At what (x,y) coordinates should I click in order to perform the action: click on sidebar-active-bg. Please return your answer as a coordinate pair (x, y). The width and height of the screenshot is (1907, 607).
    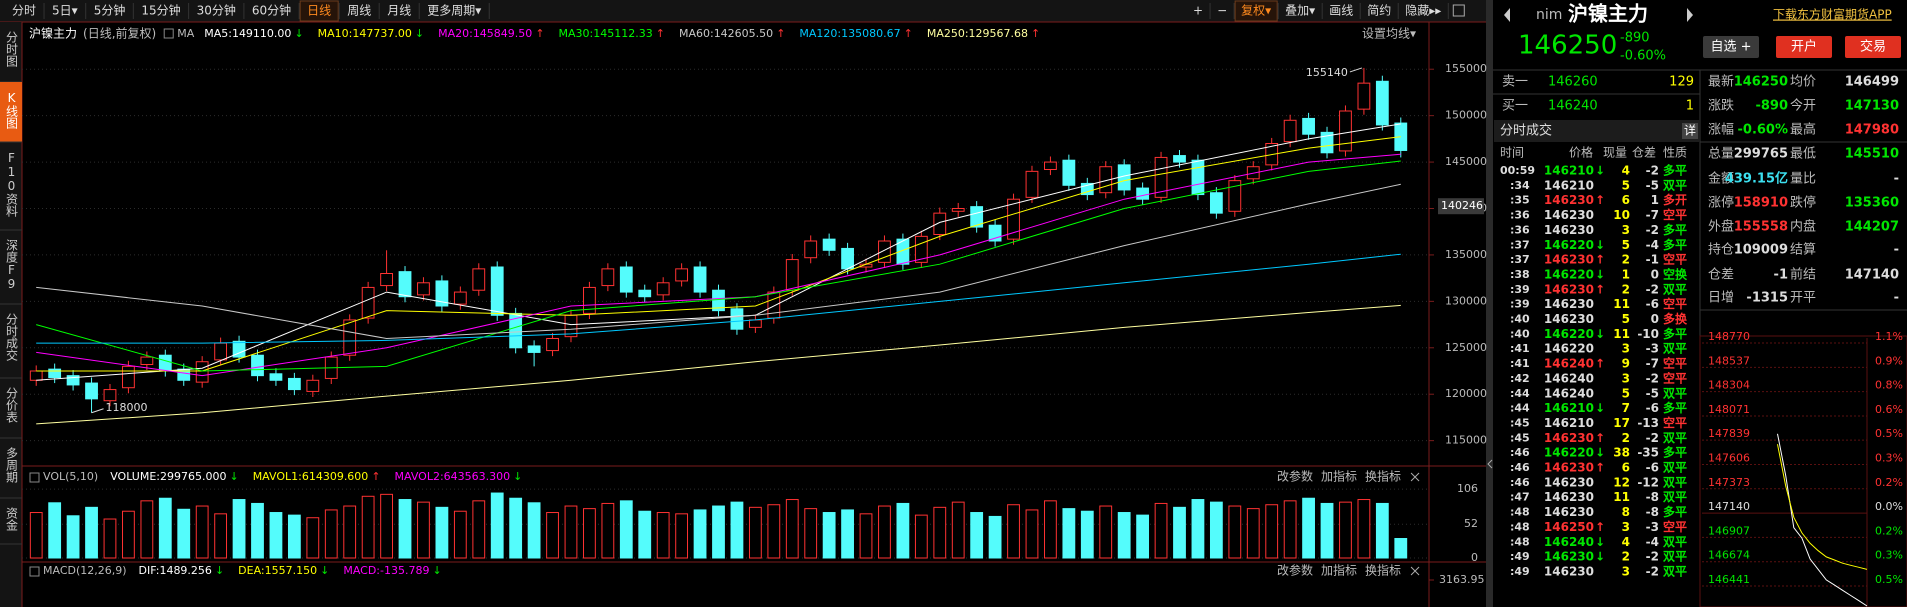
    Looking at the image, I should click on (11, 112).